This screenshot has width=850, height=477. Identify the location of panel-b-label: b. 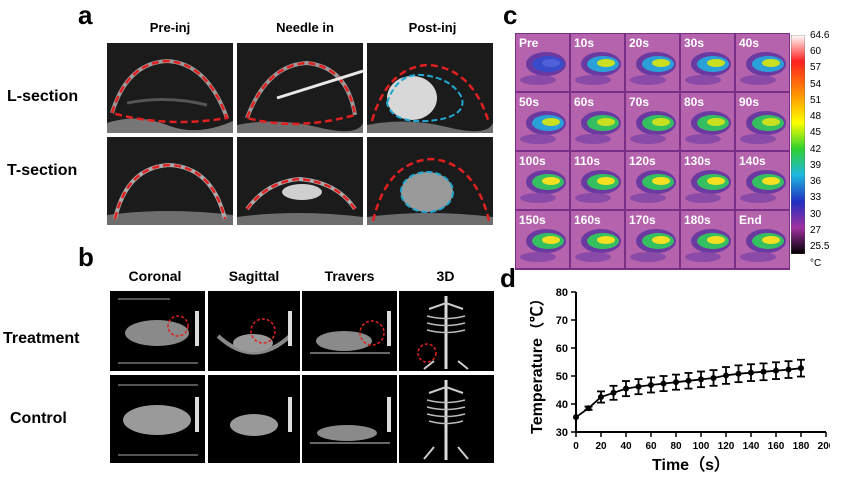
(86, 257).